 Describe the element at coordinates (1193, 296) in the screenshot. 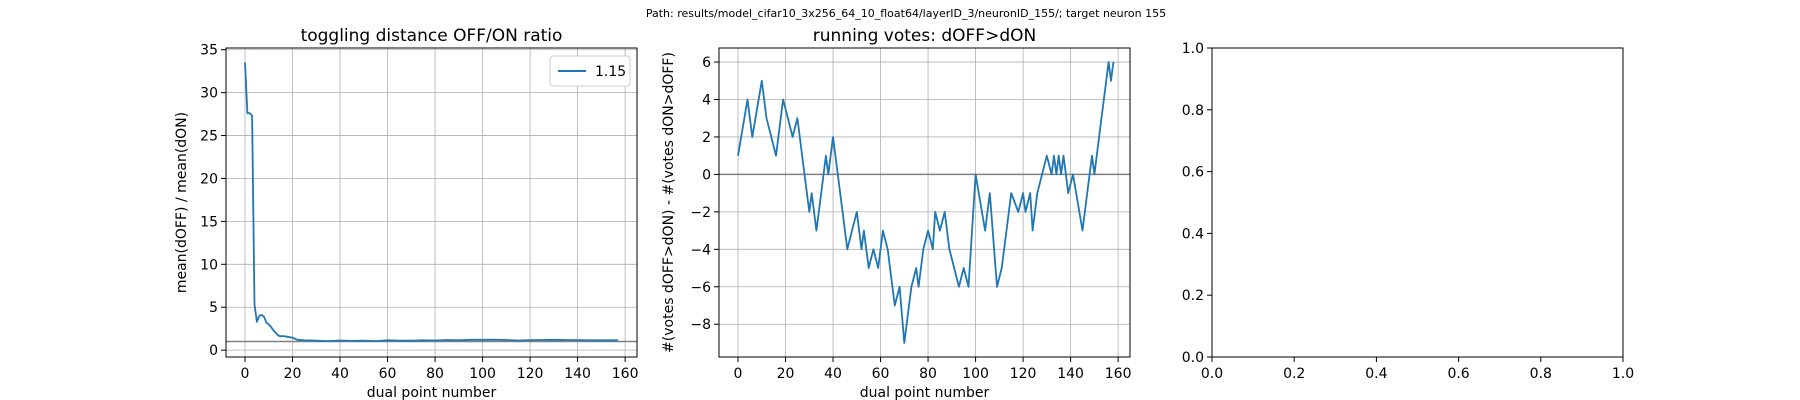

I see `y-tick-label: 0.2` at that location.